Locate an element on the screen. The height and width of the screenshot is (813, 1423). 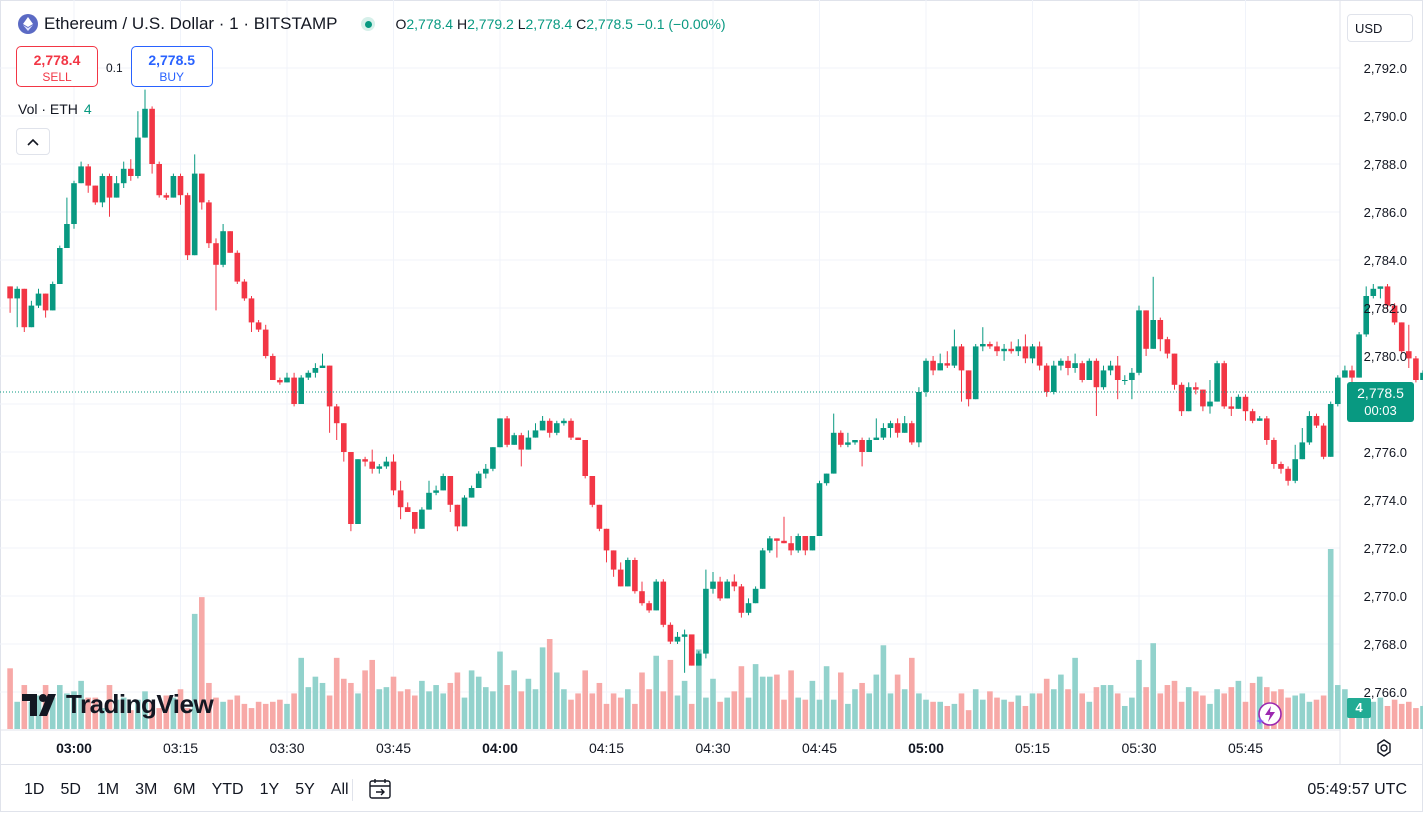
range-button-1d: 1D is located at coordinates (34, 789).